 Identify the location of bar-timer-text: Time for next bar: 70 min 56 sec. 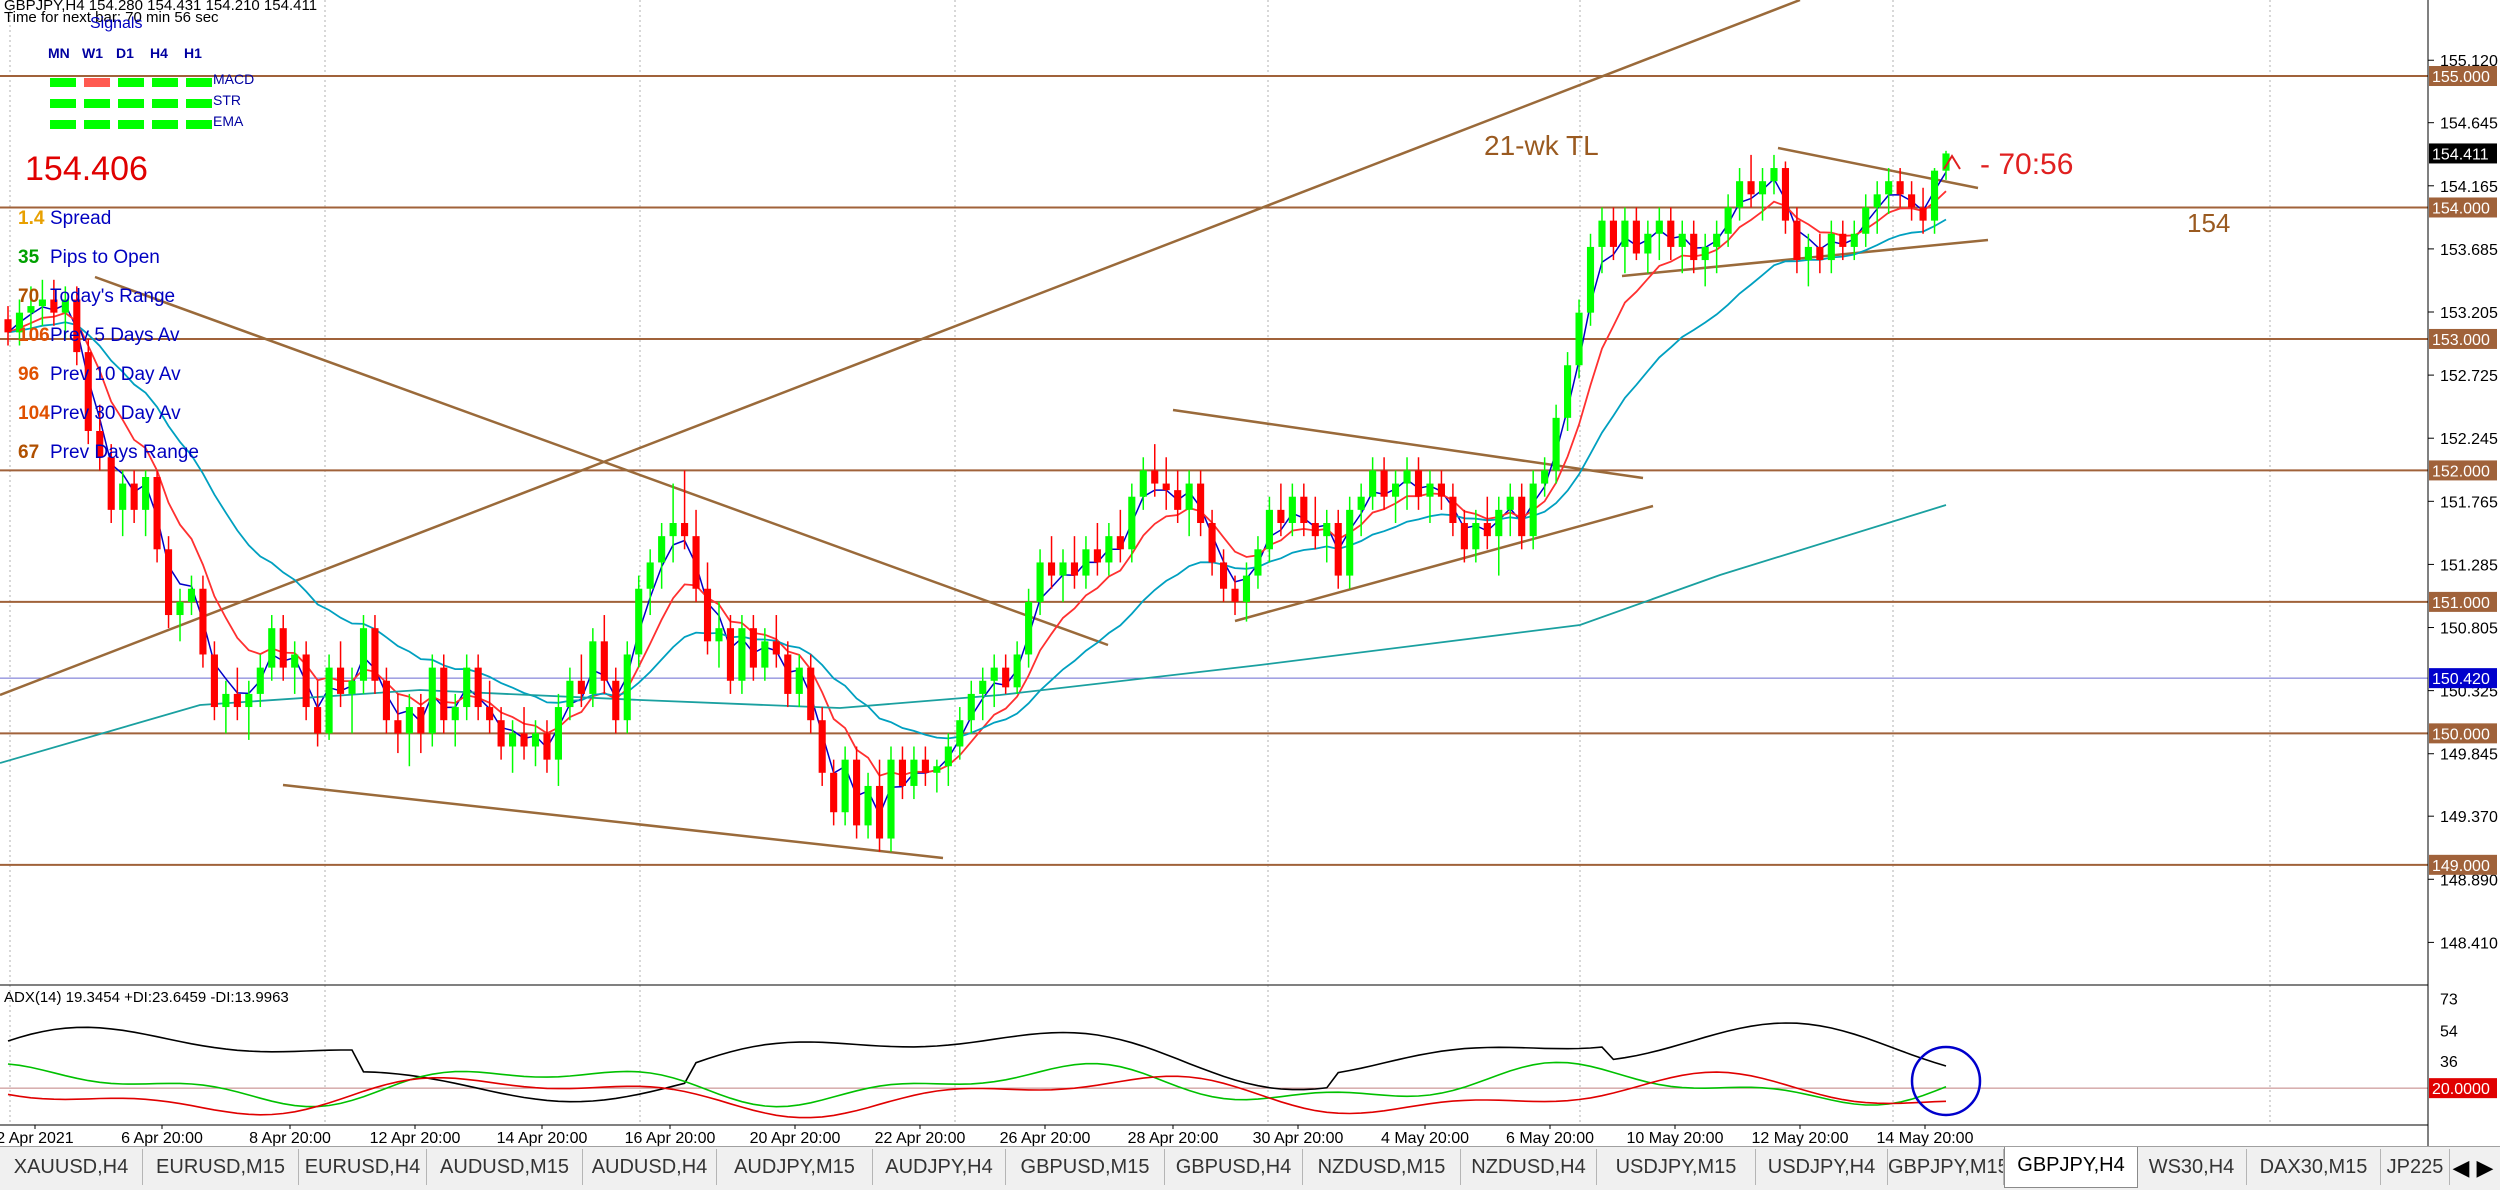
(111, 17).